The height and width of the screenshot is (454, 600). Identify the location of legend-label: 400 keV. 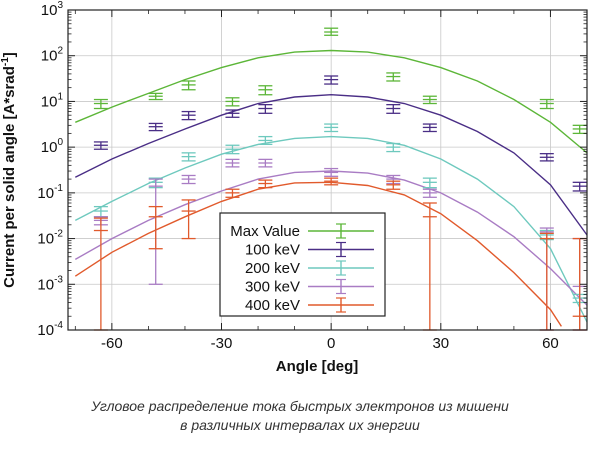
(272, 305).